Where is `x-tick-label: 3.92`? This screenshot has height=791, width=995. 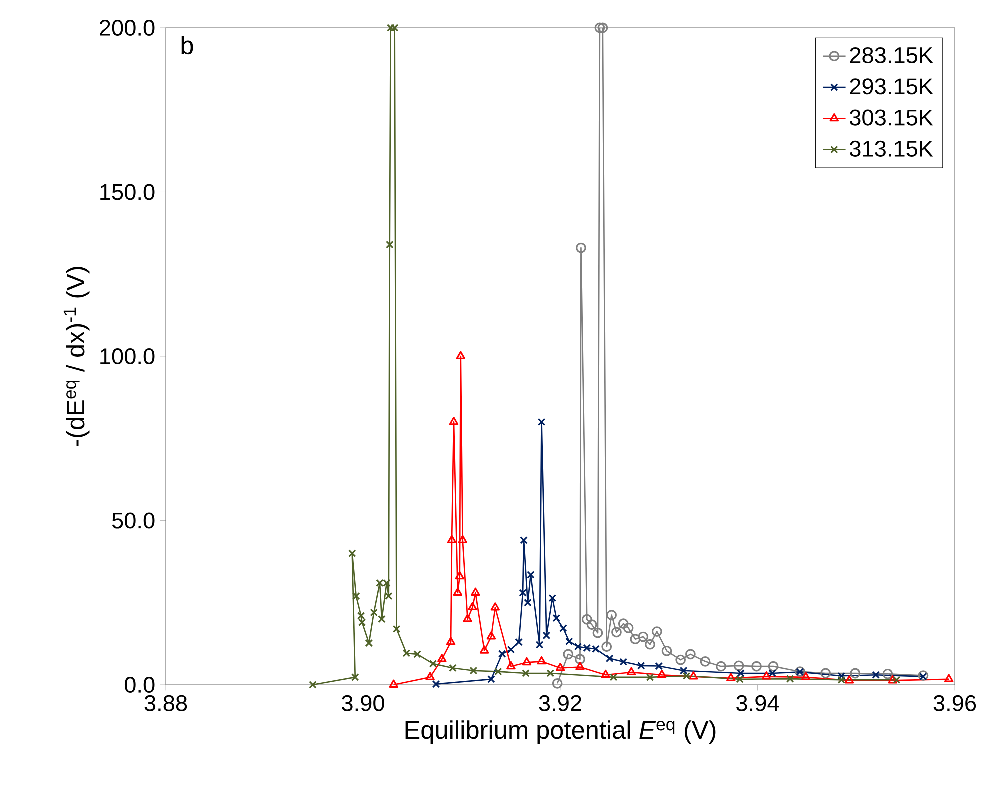 x-tick-label: 3.92 is located at coordinates (560, 703).